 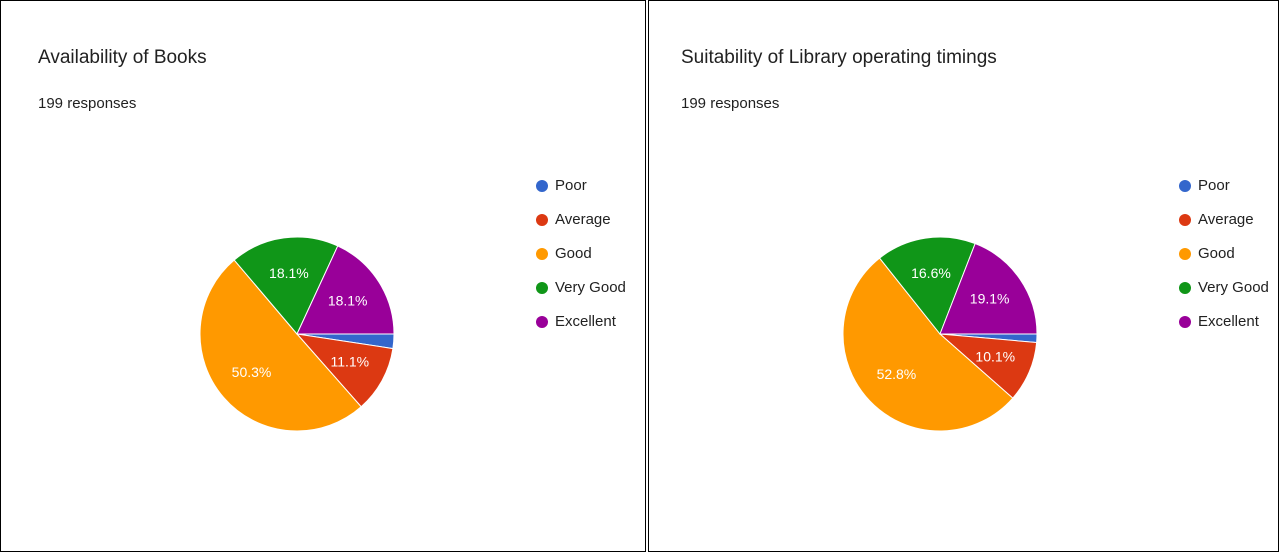 What do you see at coordinates (897, 374) in the screenshot?
I see `slice-label: 52.8%` at bounding box center [897, 374].